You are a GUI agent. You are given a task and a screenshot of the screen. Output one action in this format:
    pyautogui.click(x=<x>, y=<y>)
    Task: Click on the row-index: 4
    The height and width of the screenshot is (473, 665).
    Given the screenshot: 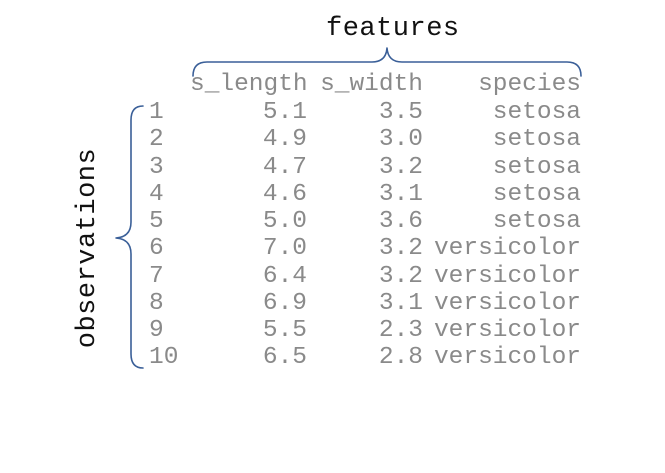 What is the action you would take?
    pyautogui.click(x=156, y=194)
    